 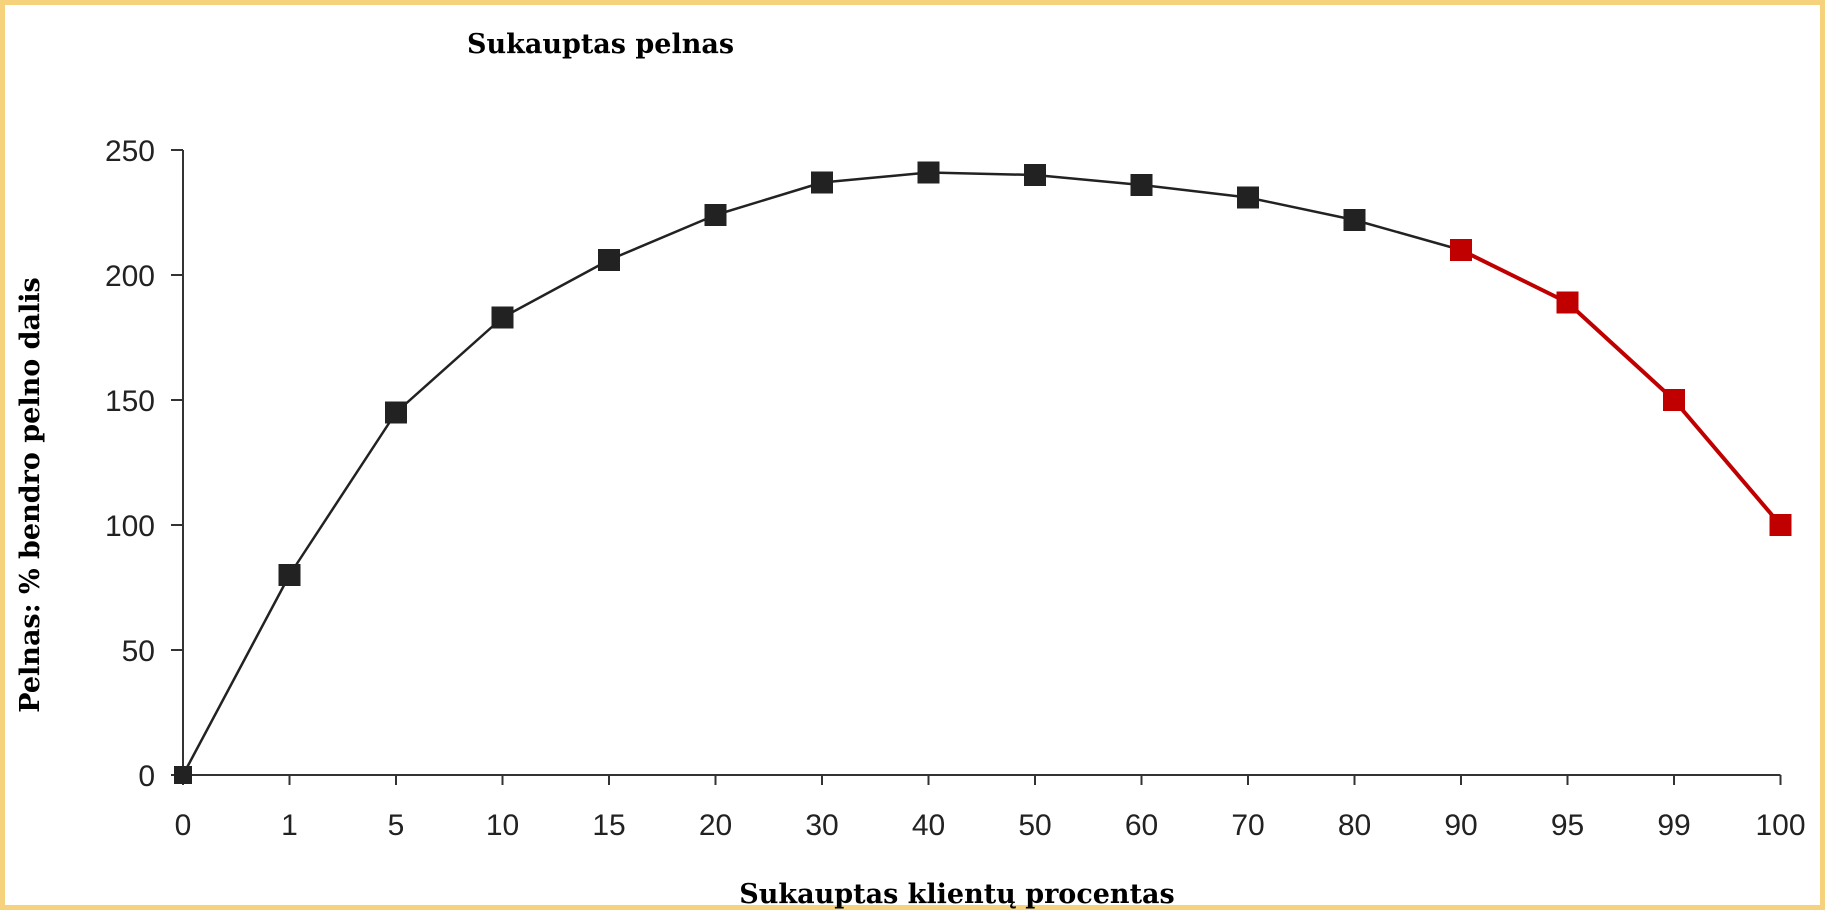 What do you see at coordinates (502, 825) in the screenshot?
I see `x-tick-label: 10` at bounding box center [502, 825].